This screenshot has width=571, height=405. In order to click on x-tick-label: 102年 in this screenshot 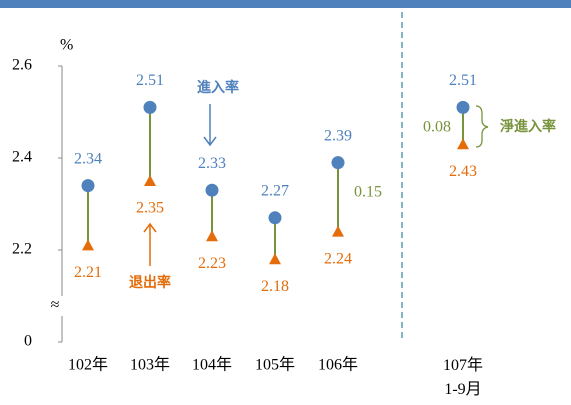, I will do `click(88, 365)`.